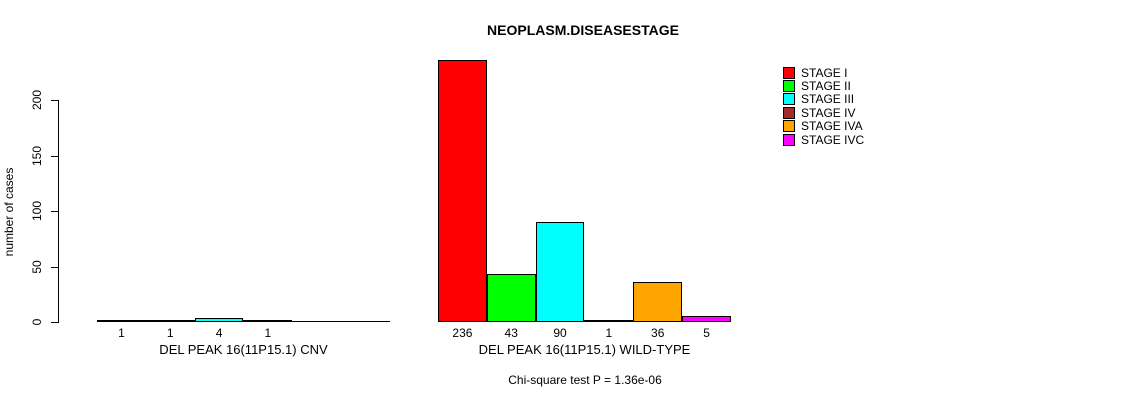 Image resolution: width=1140 pixels, height=400 pixels. Describe the element at coordinates (583, 30) in the screenshot. I see `chart-title: NEOPLASM.DISEASESTAGE` at that location.